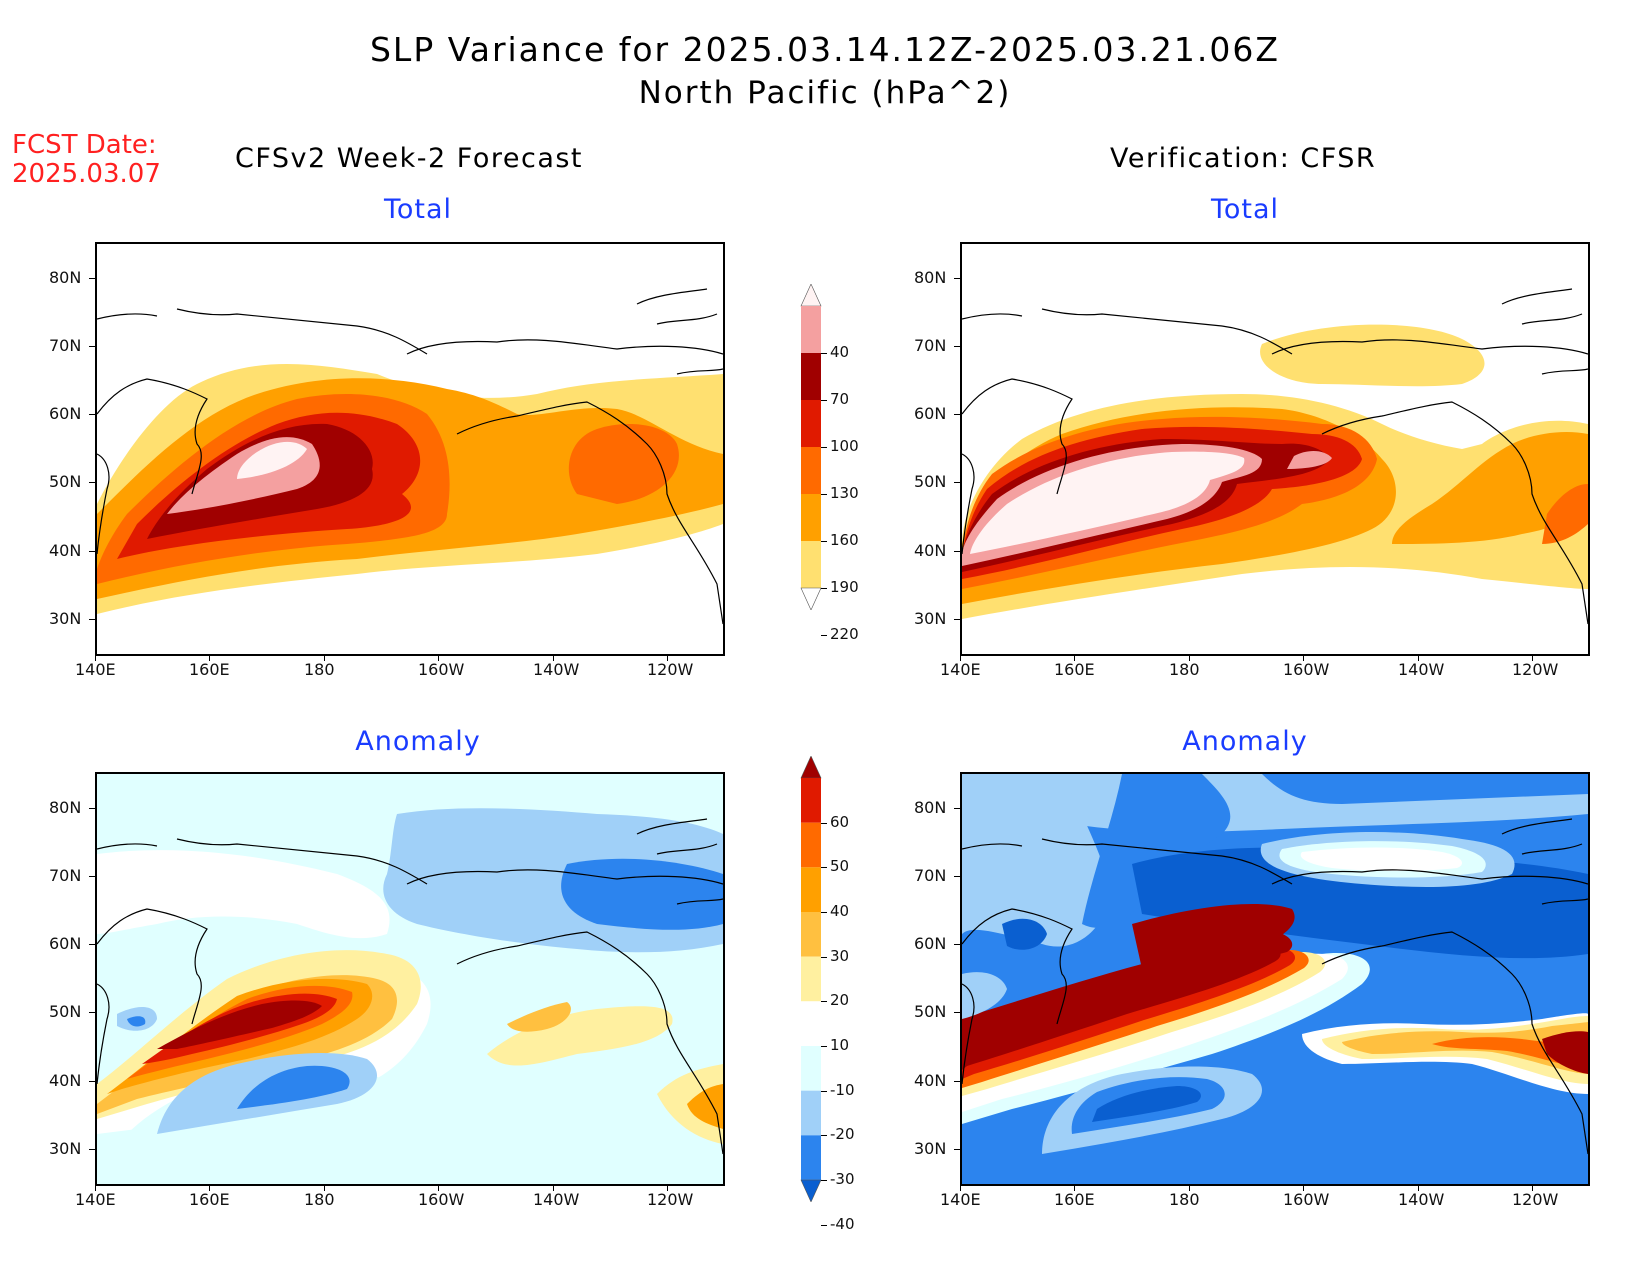 This screenshot has height=1275, width=1650. I want to click on total-colorbar-label-4: 160, so click(844, 540).